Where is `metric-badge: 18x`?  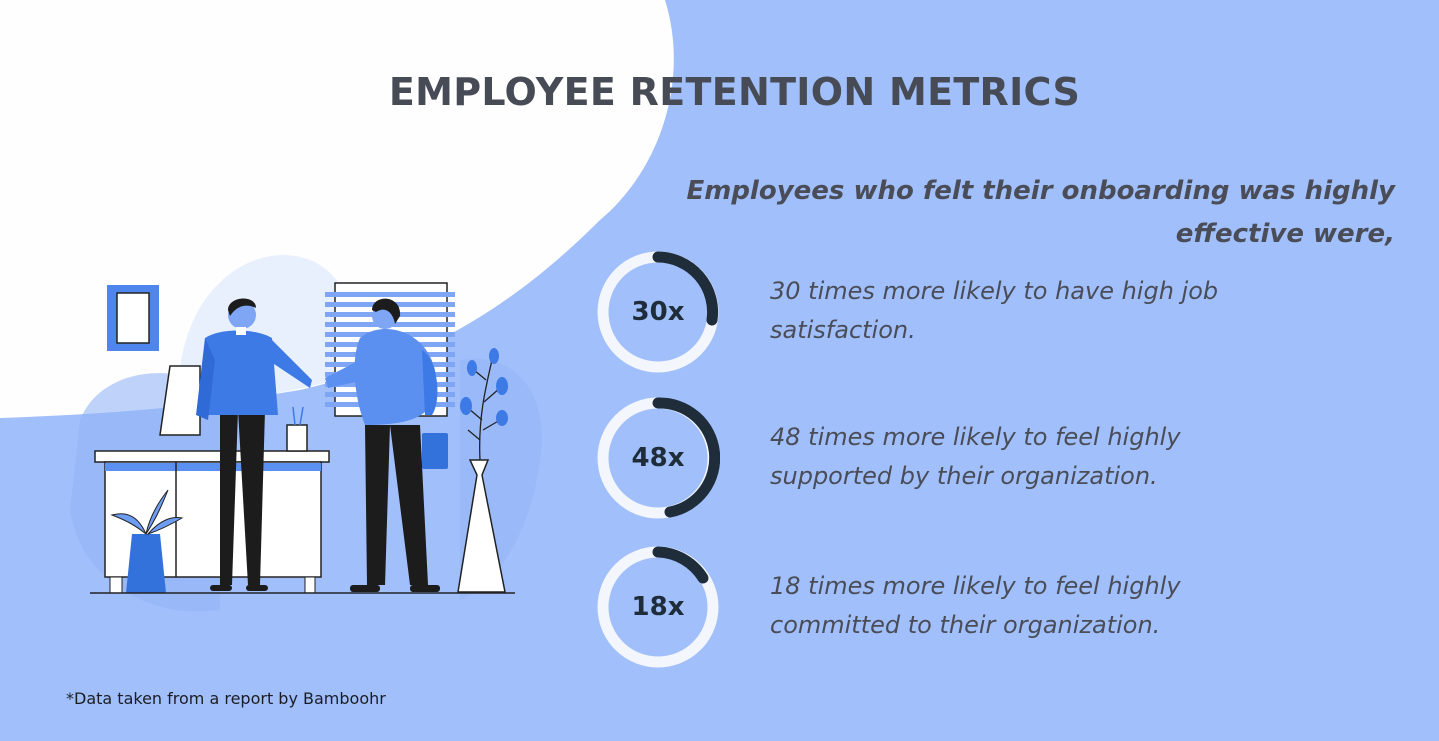 metric-badge: 18x is located at coordinates (658, 607).